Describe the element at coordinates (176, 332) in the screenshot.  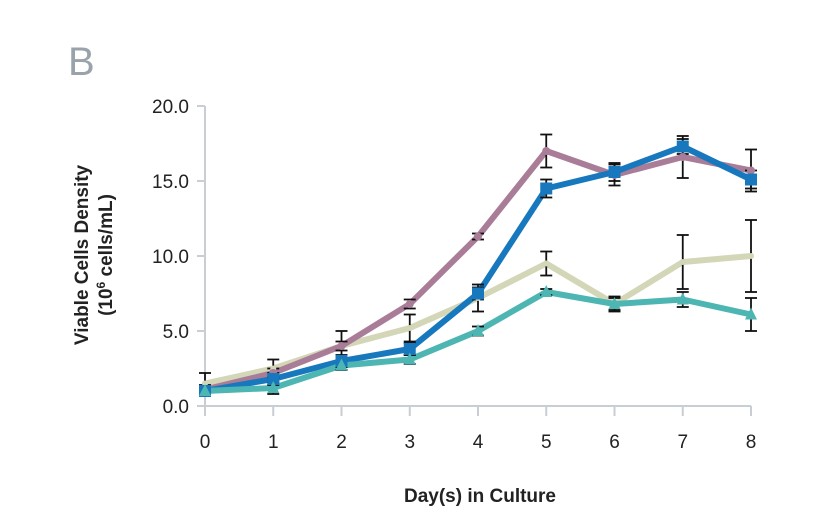
I see `y-tick-label: 5.0` at that location.